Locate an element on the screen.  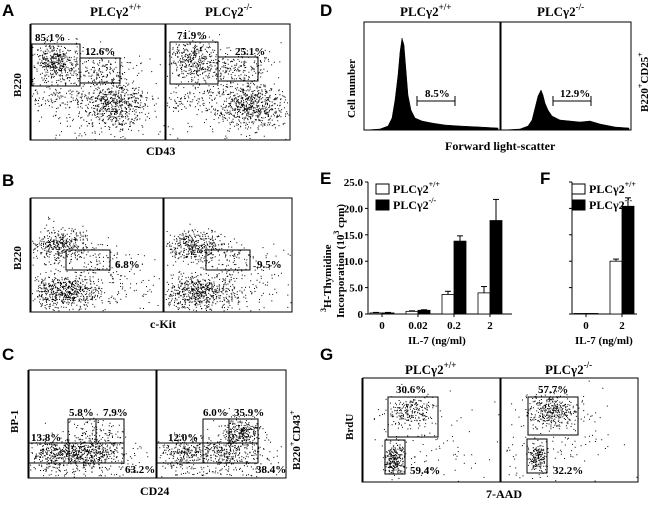
panel-g-header-left: PLCγ2+/+ is located at coordinates (430, 368).